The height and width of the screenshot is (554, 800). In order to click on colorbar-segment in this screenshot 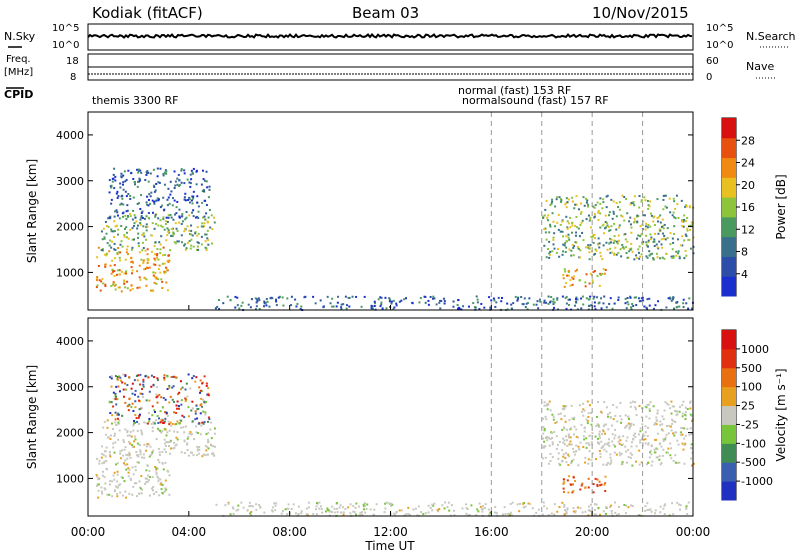, I will do `click(729, 246)`.